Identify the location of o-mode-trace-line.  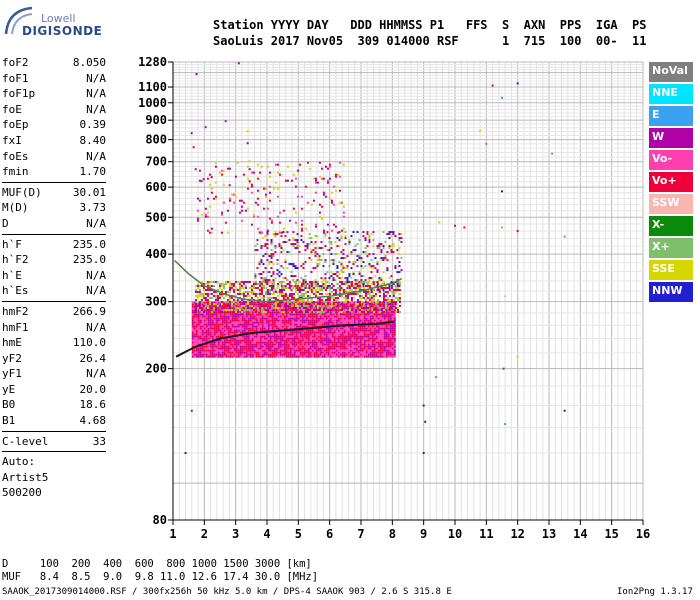
(285, 339).